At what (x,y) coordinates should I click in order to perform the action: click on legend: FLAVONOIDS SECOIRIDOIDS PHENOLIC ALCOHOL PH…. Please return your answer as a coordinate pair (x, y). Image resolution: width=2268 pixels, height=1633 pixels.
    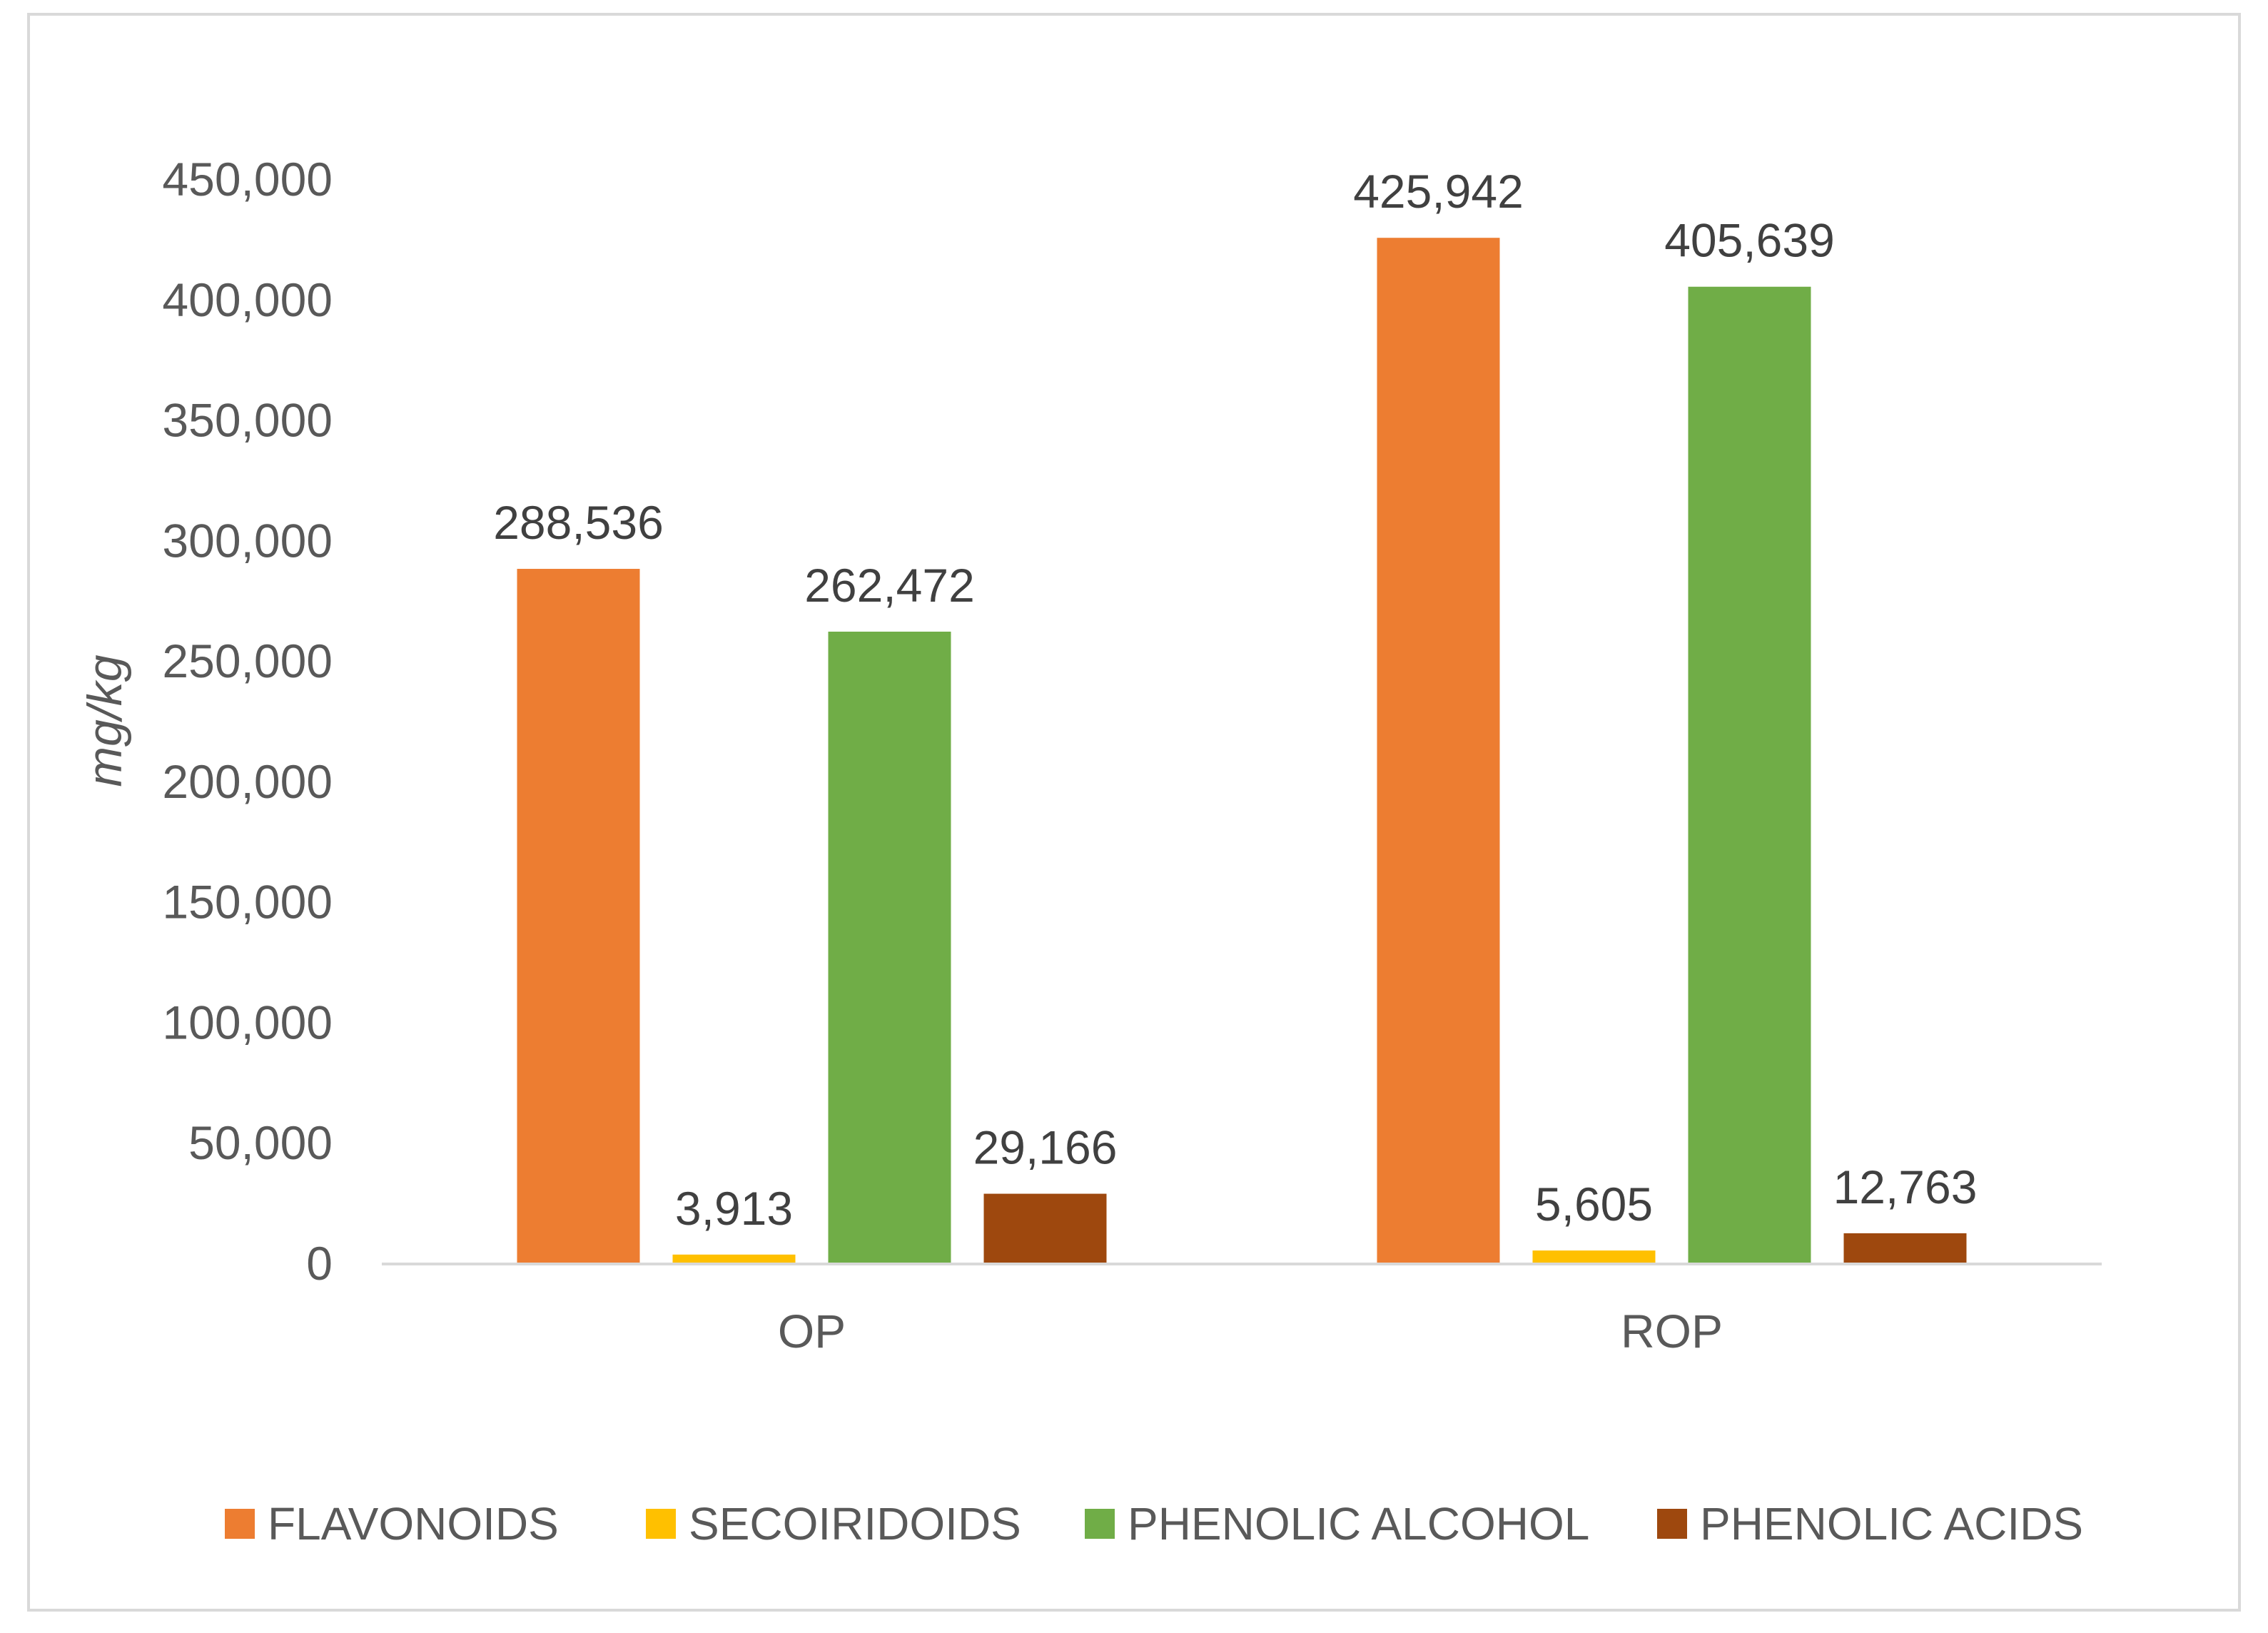
    Looking at the image, I should click on (1154, 1523).